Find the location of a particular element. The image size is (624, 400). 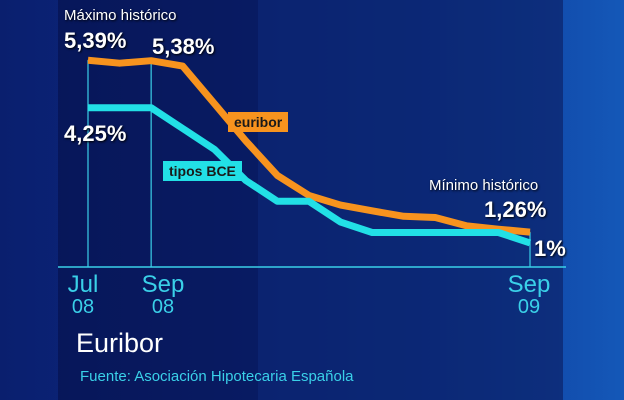

x-tick-sep-09: Sep 09 is located at coordinates (529, 294).